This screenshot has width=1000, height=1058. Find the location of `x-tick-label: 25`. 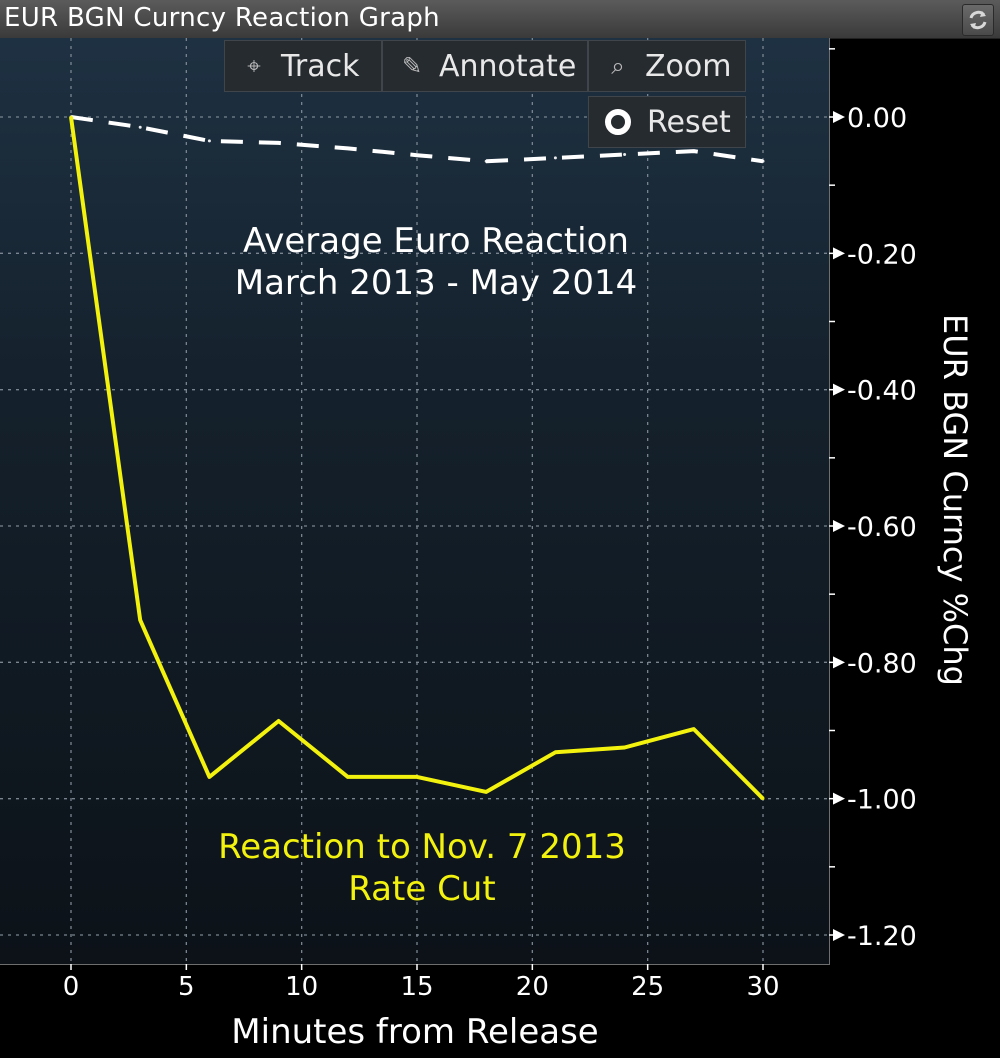

x-tick-label: 25 is located at coordinates (647, 987).